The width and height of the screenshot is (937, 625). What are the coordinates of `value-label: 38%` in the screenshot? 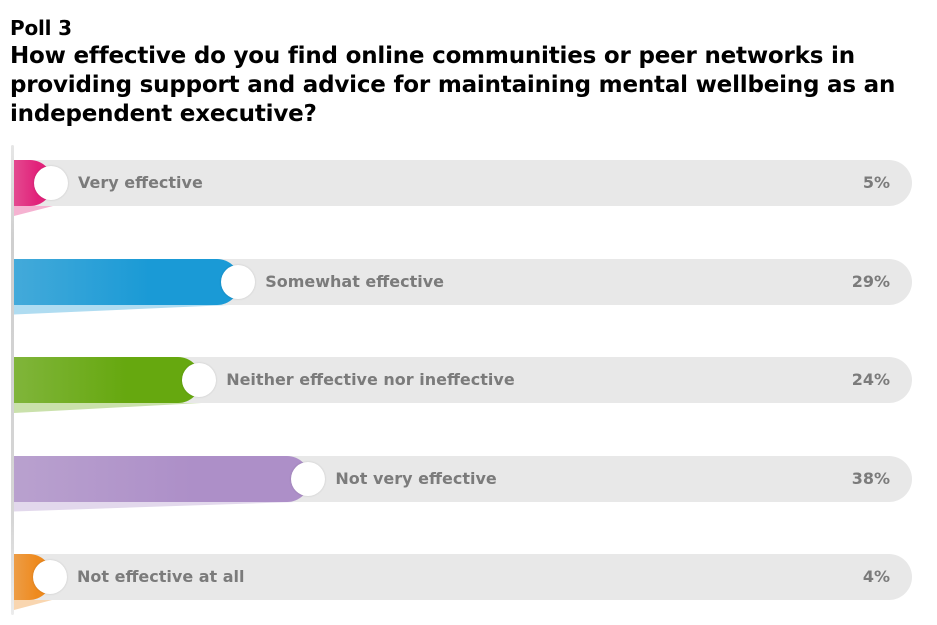 It's located at (870, 478).